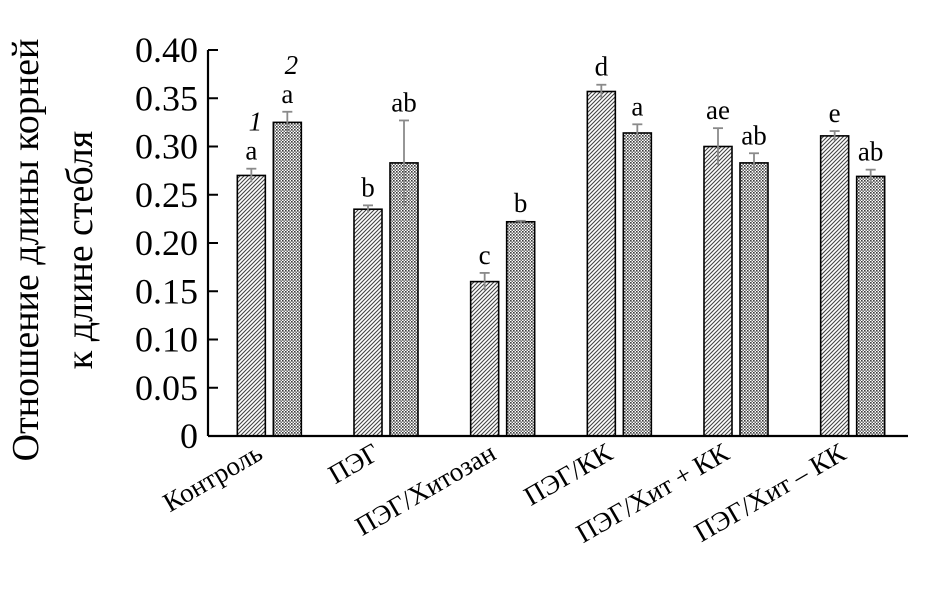  I want to click on y-axis: 0 0.05 0.10 0.15 0.20 0.25 0.30 0.35 0.40, so click(176, 243).